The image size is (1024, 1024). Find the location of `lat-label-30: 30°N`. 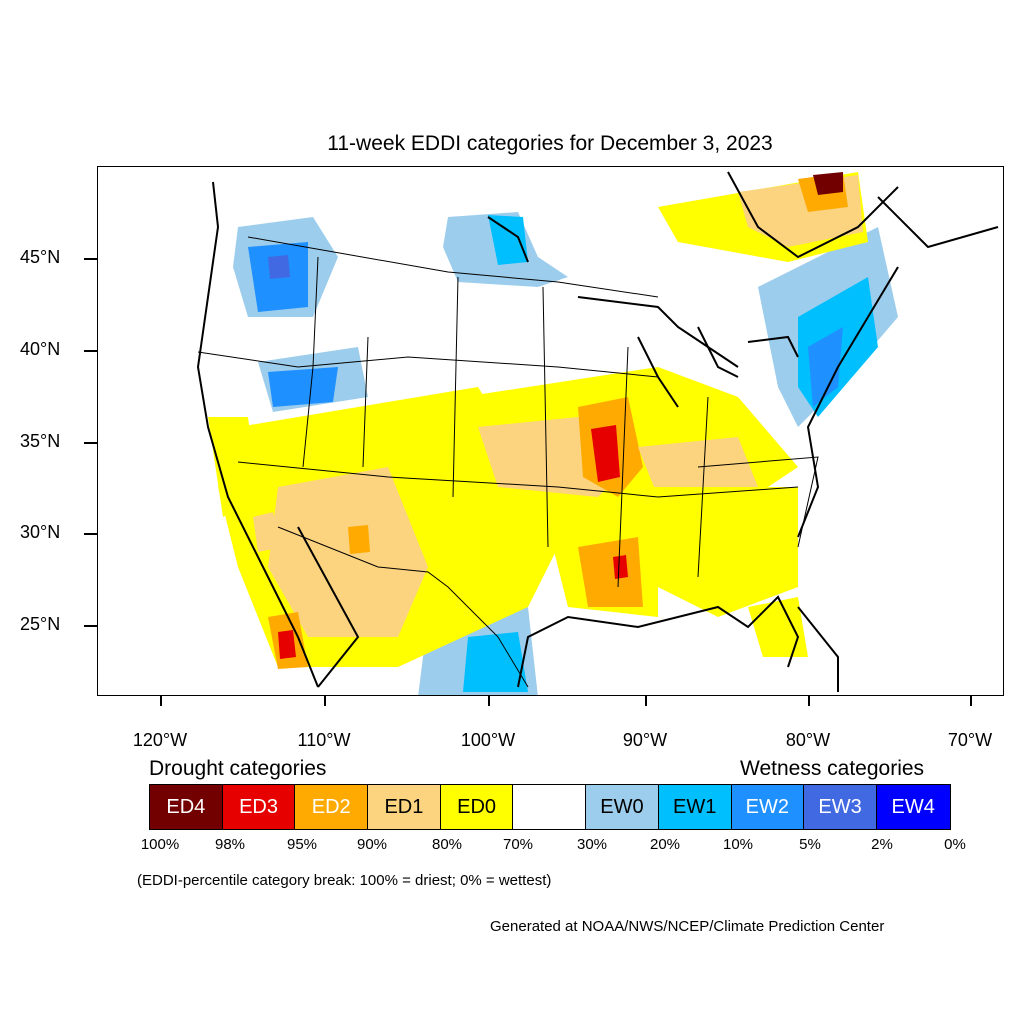

lat-label-30: 30°N is located at coordinates (40, 532).